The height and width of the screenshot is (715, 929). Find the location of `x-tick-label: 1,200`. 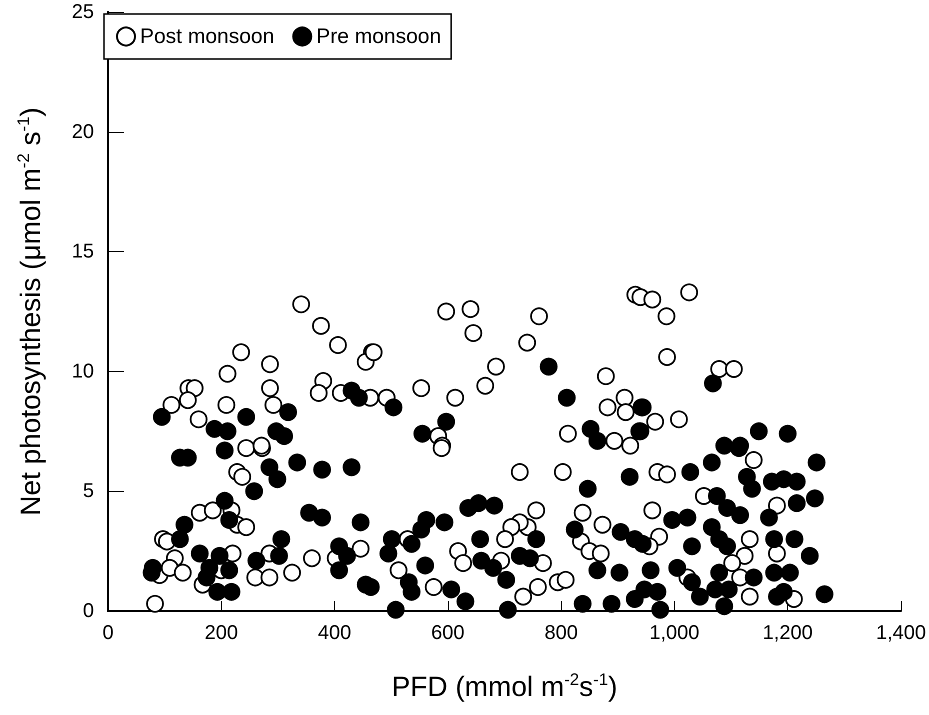

x-tick-label: 1,200 is located at coordinates (787, 633).